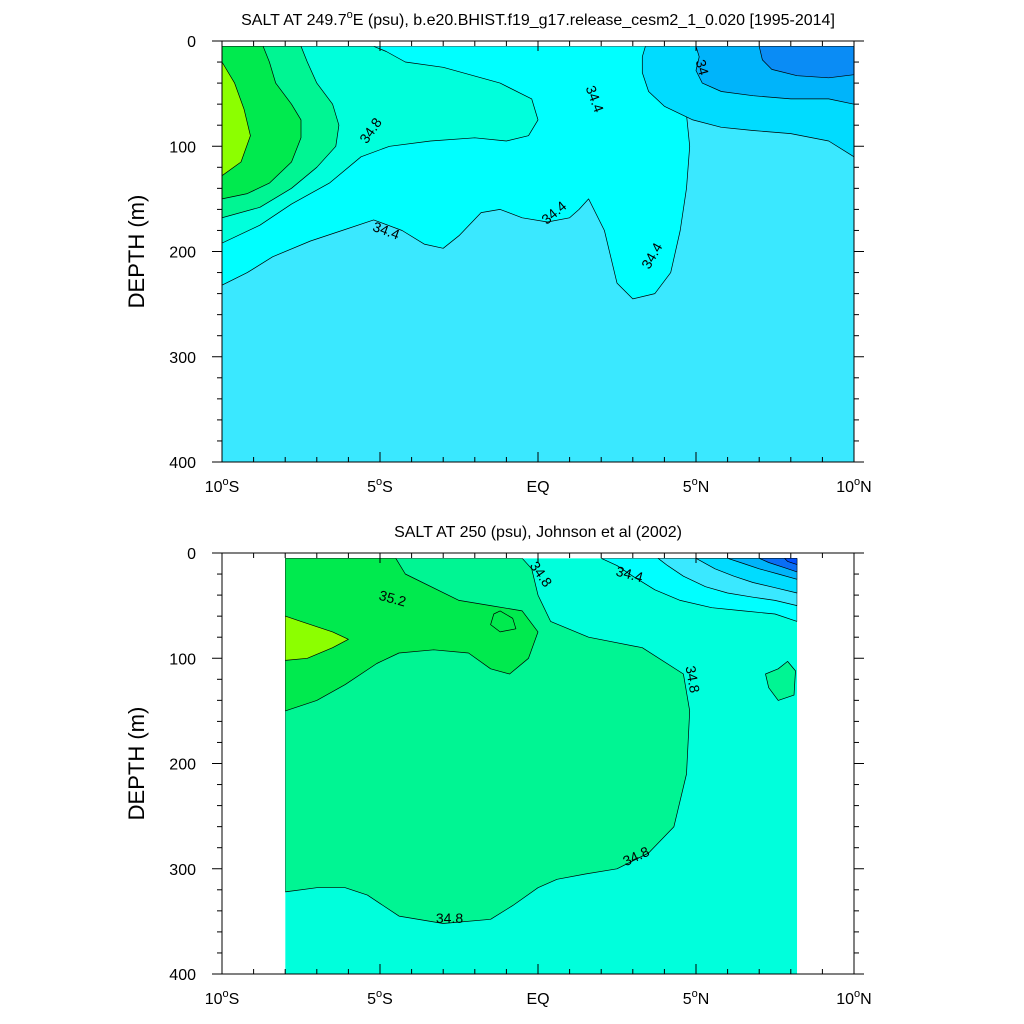  What do you see at coordinates (703, 67) in the screenshot?
I see `contour-label: 34` at bounding box center [703, 67].